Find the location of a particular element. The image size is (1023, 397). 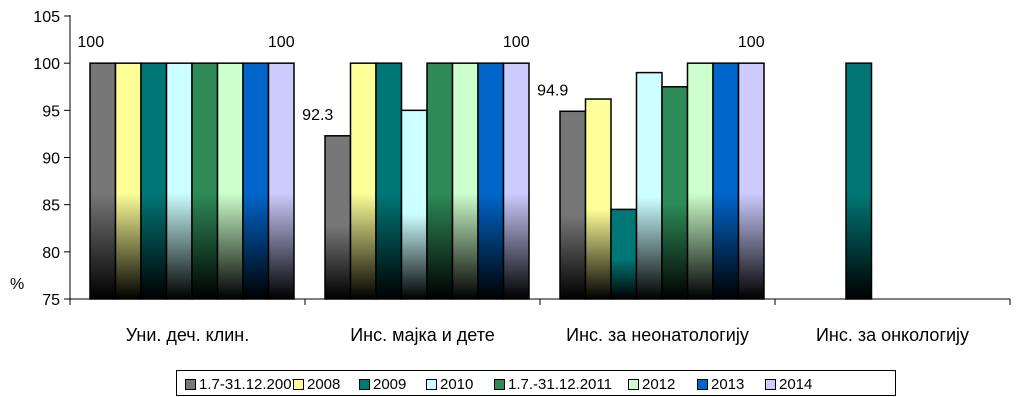

legend-item: 2012 is located at coordinates (651, 384).